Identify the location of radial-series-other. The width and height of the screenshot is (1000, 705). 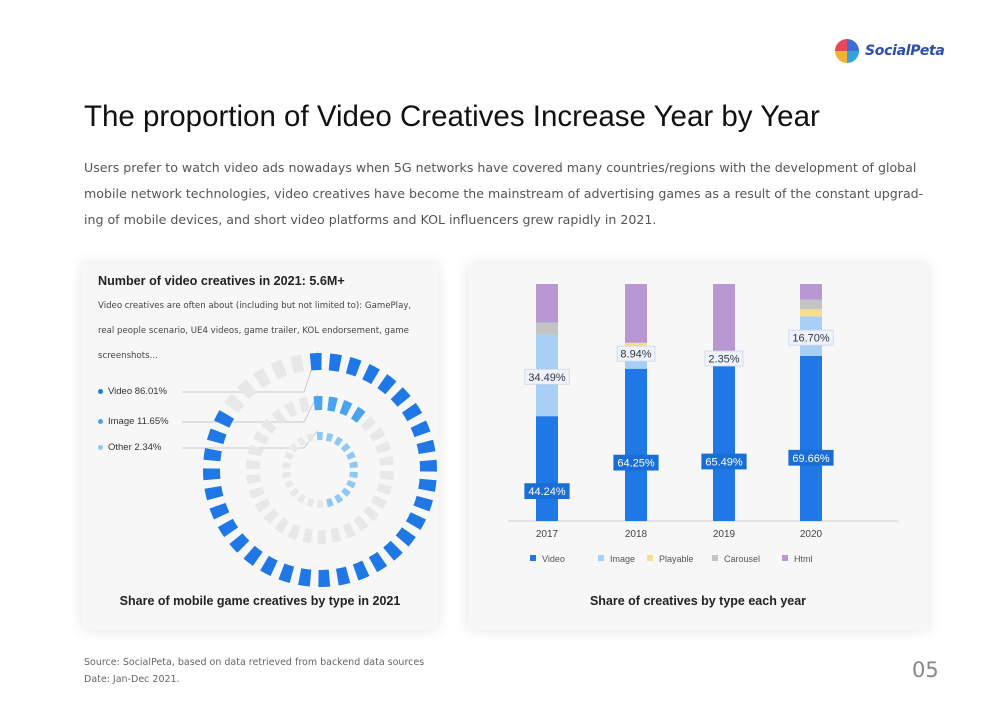
(320, 470).